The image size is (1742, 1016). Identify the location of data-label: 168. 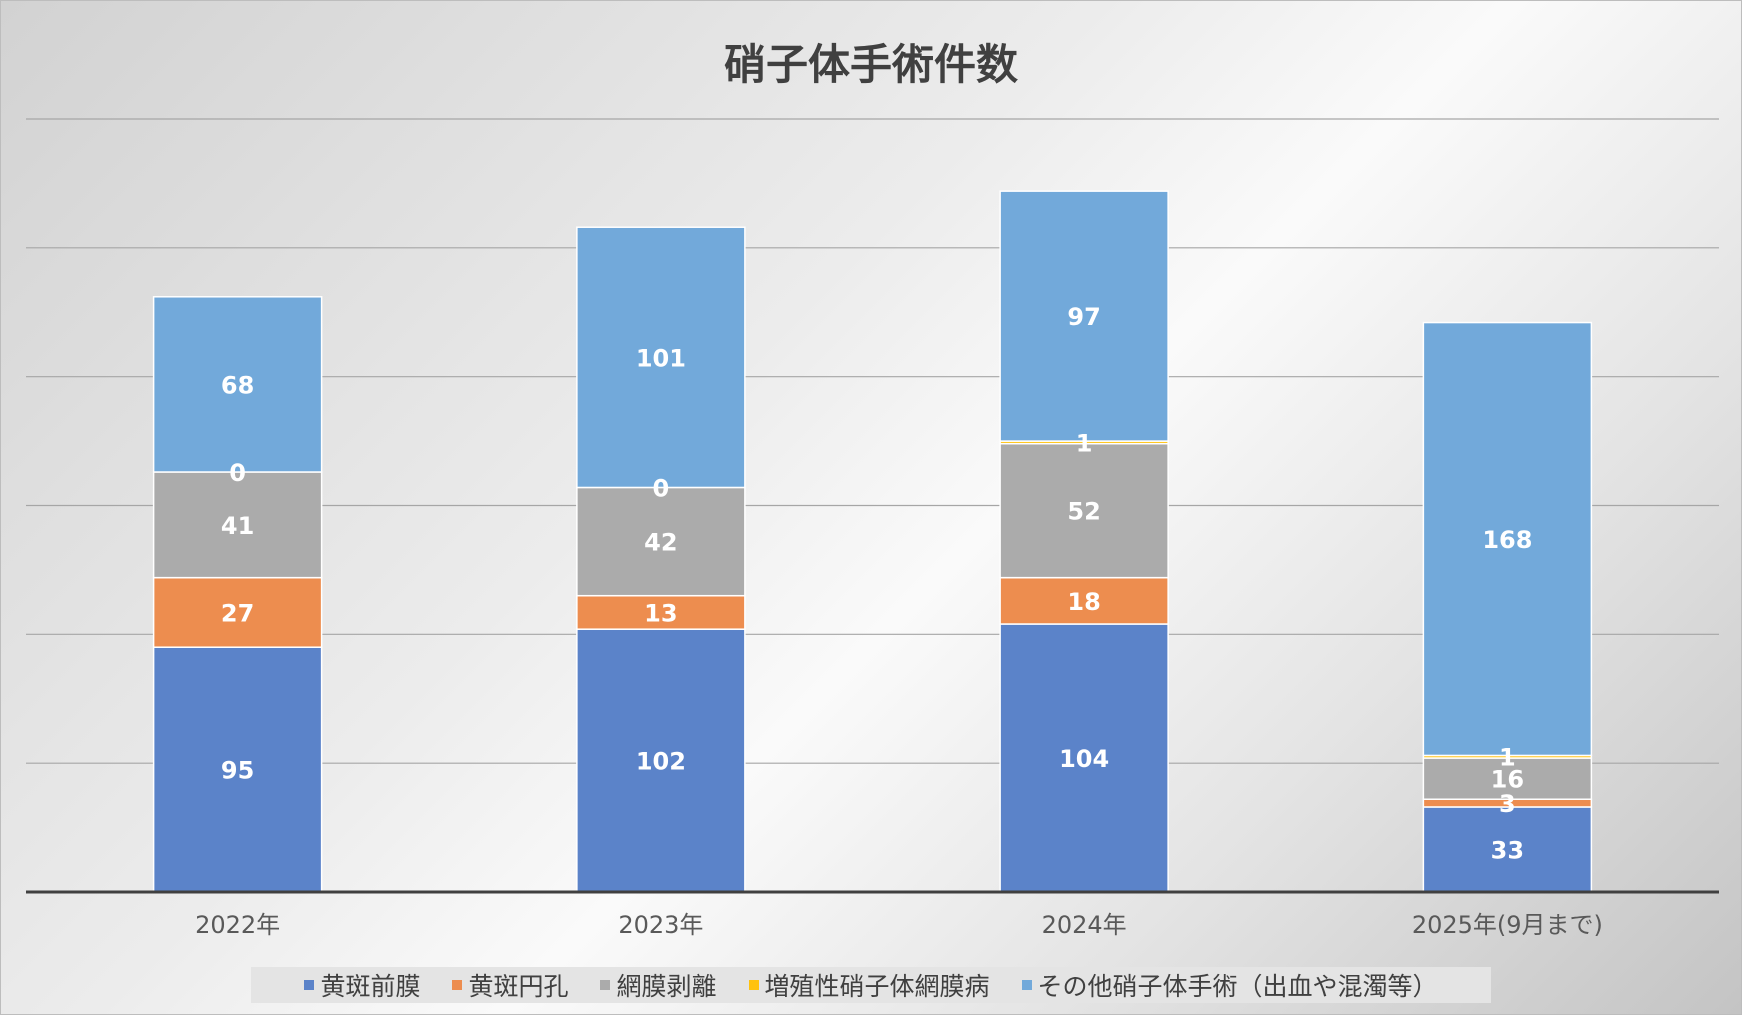
(1507, 540).